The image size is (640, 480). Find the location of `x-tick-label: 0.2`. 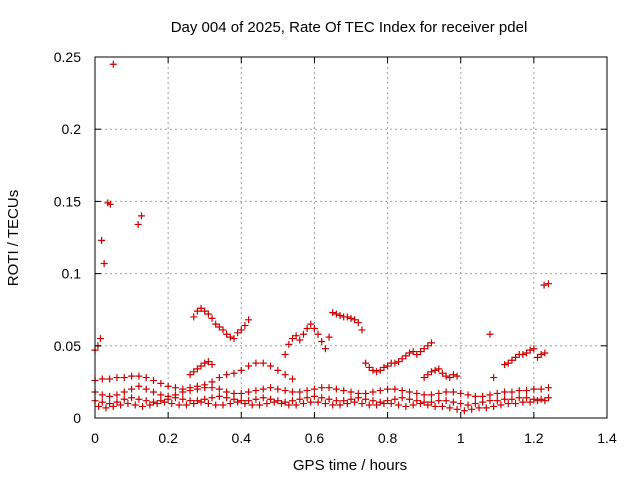

x-tick-label: 0.2 is located at coordinates (168, 438).